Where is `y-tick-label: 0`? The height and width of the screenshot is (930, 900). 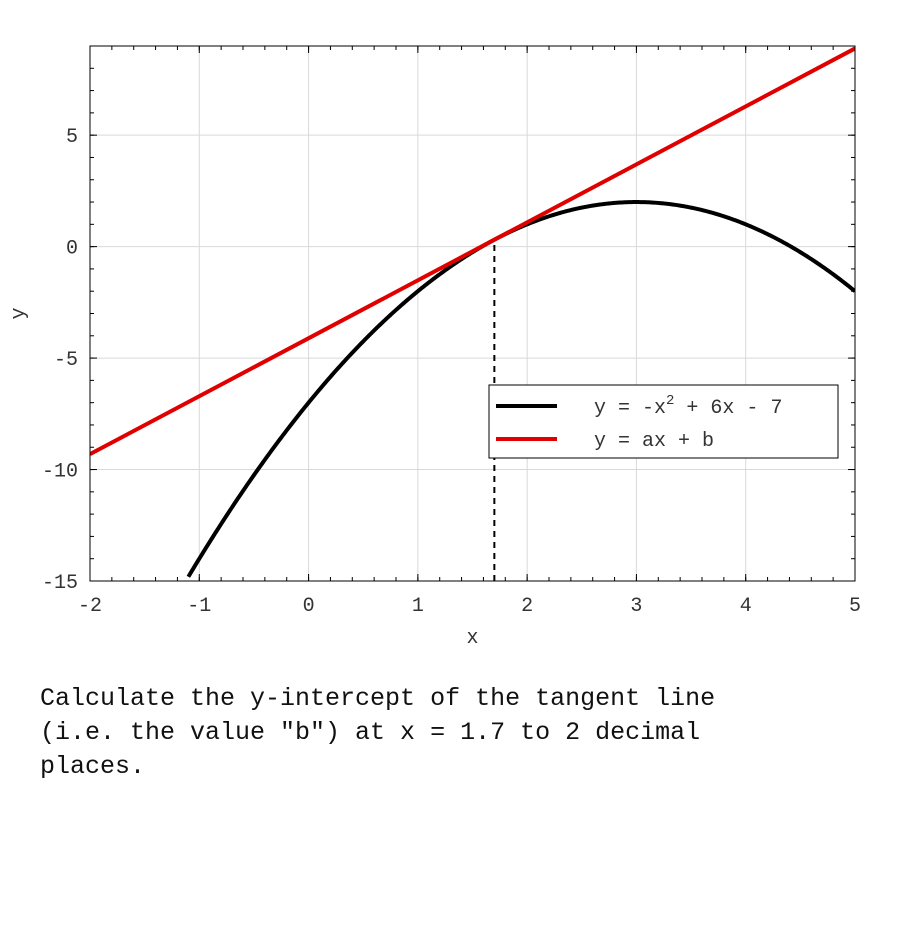
y-tick-label: 0 is located at coordinates (72, 249).